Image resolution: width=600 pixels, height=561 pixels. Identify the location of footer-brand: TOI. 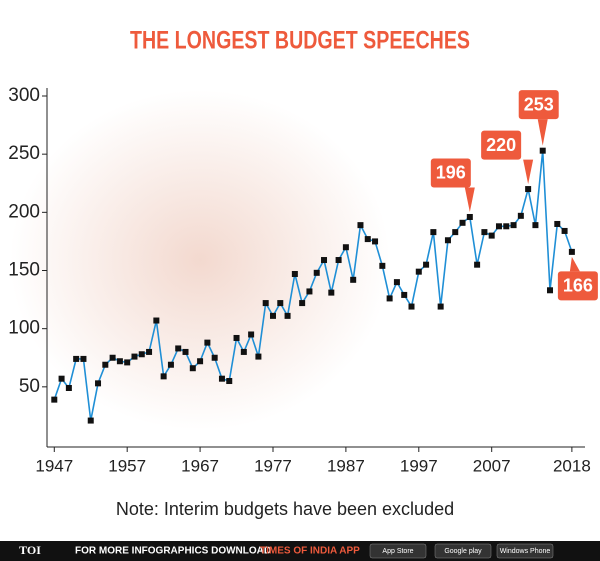
(30, 550).